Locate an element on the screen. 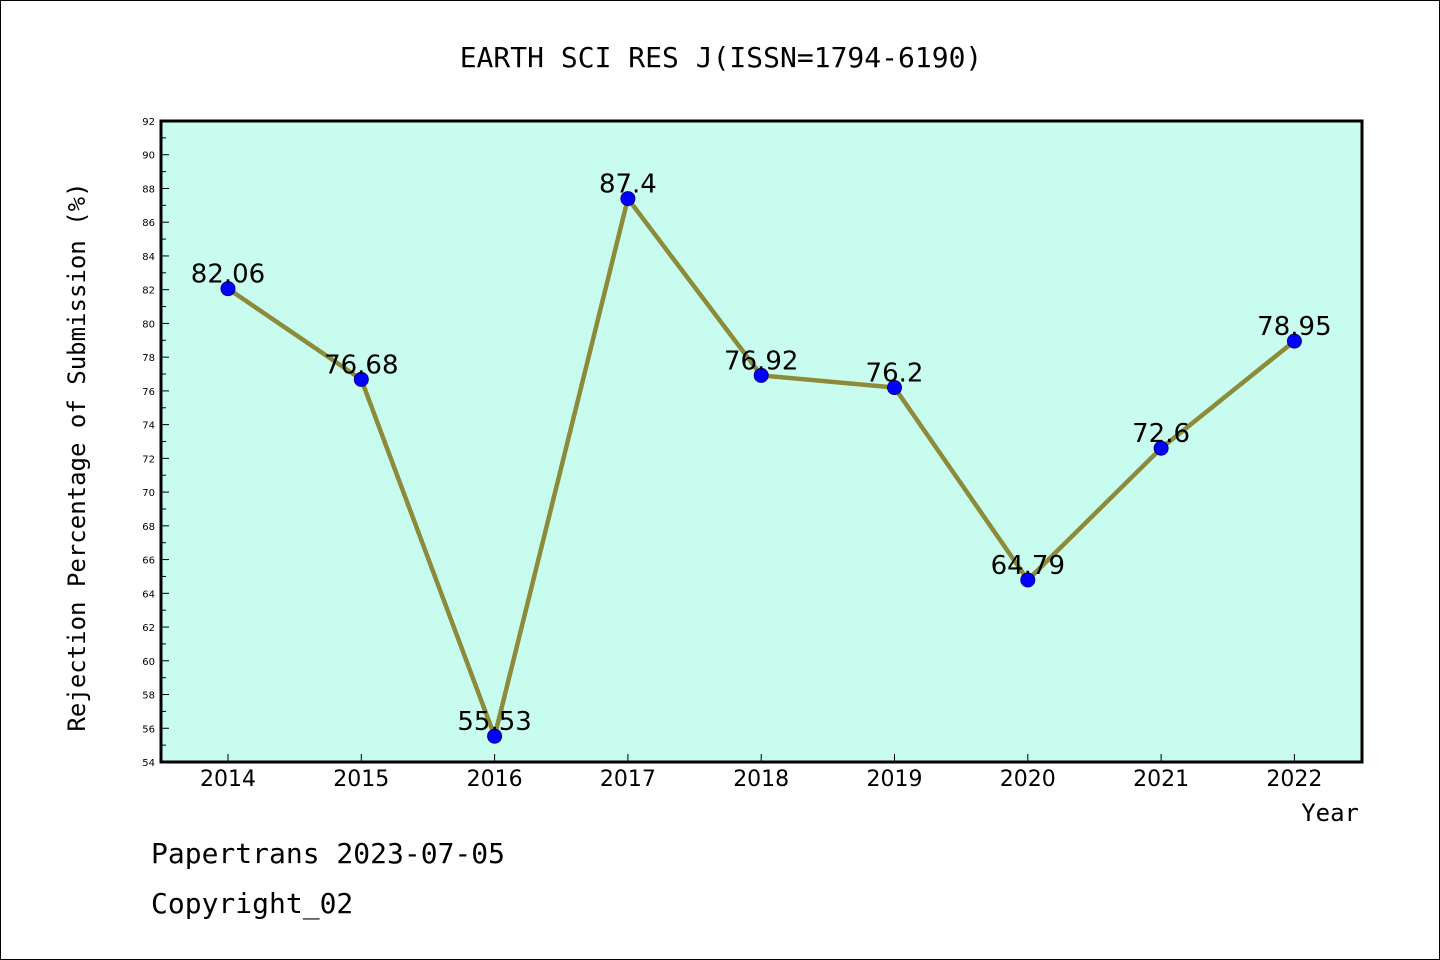  x-axis-ticks: 2014 2015 2016 2017 2018 2019 2020 2021 2022 is located at coordinates (761, 773).